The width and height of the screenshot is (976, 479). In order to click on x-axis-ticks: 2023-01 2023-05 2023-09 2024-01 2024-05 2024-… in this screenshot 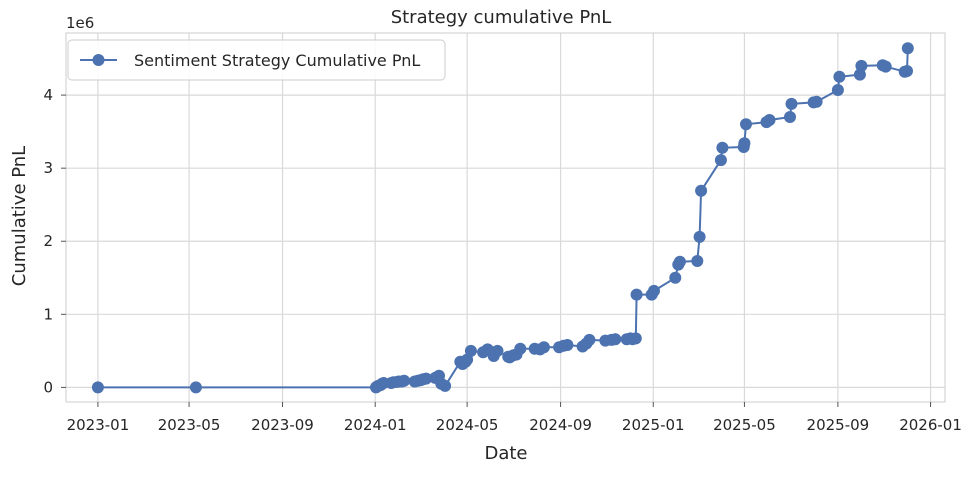, I will do `click(514, 418)`.